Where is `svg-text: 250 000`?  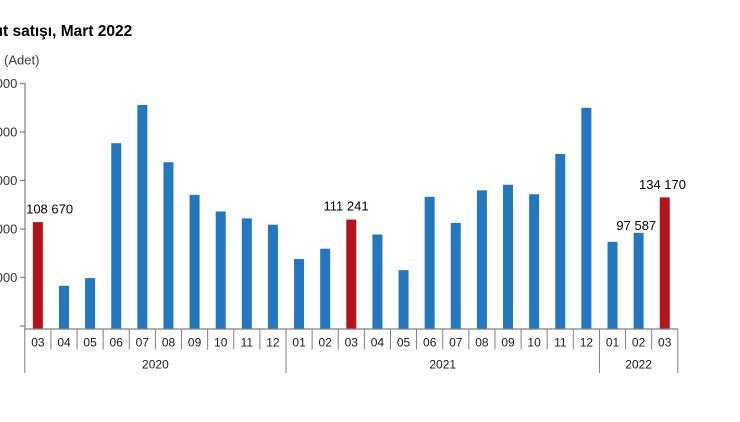 svg-text: 250 000 is located at coordinates (8, 83).